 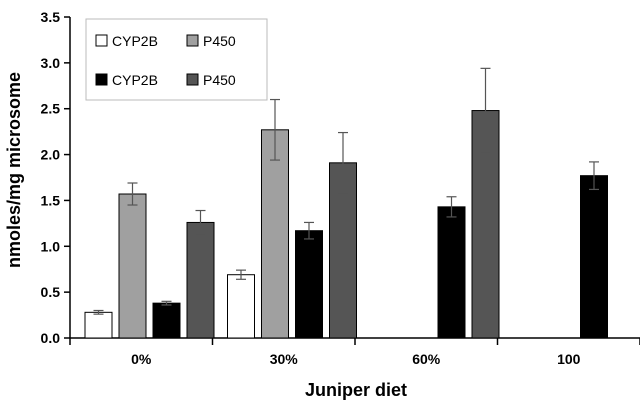 What do you see at coordinates (284, 359) in the screenshot?
I see `x-tick-label: 30%` at bounding box center [284, 359].